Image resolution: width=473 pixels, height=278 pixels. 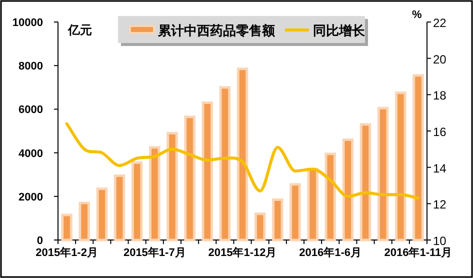 I want to click on y2-tick-label: 22, so click(x=440, y=23).